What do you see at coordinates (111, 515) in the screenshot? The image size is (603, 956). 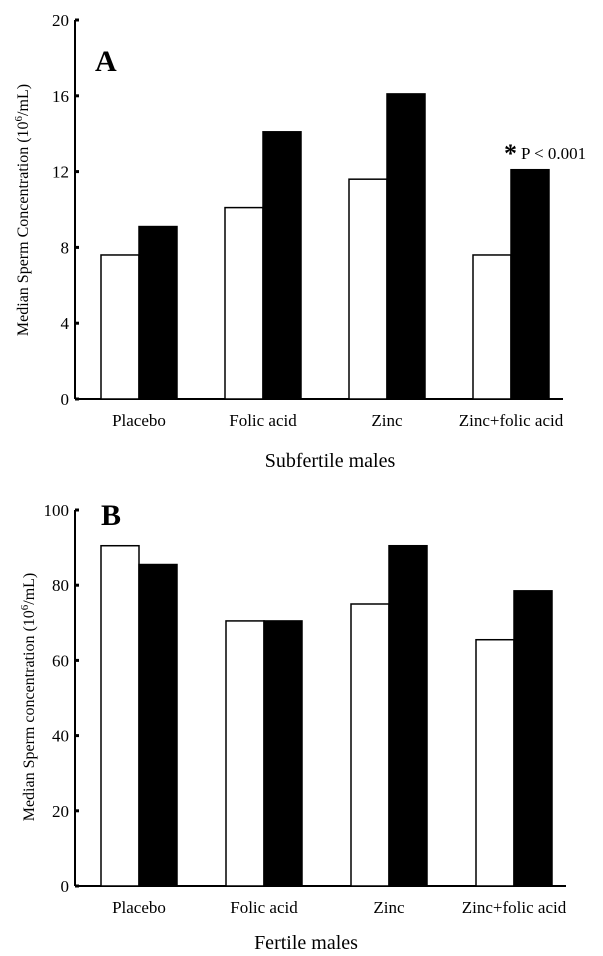 I see `panel-letter: B` at bounding box center [111, 515].